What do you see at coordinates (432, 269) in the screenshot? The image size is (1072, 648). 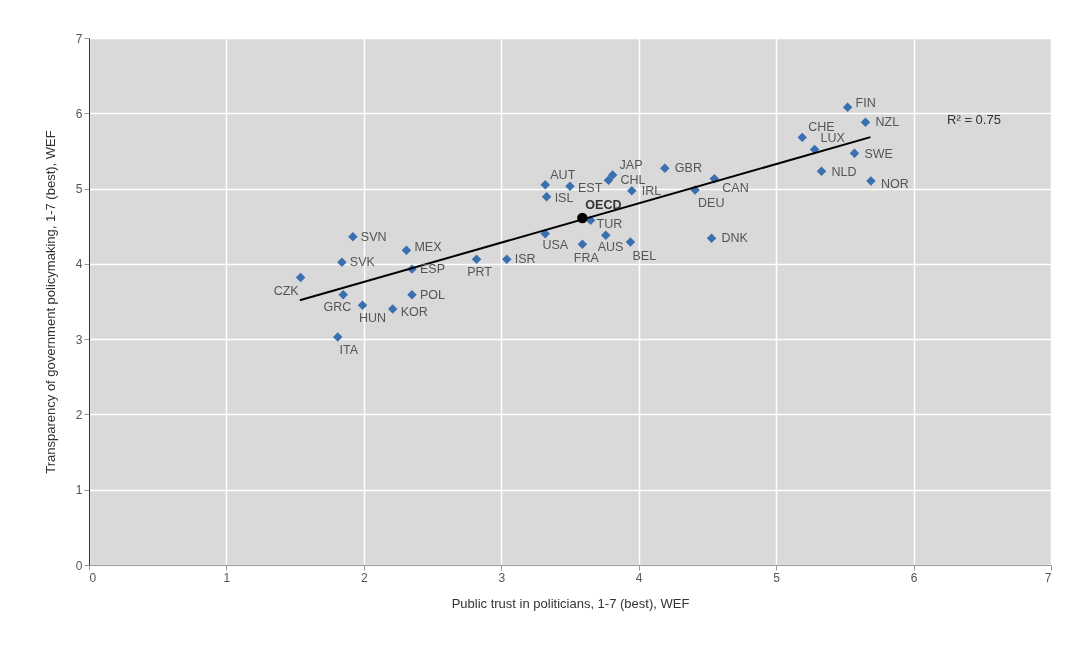 I see `annotation: ESP` at bounding box center [432, 269].